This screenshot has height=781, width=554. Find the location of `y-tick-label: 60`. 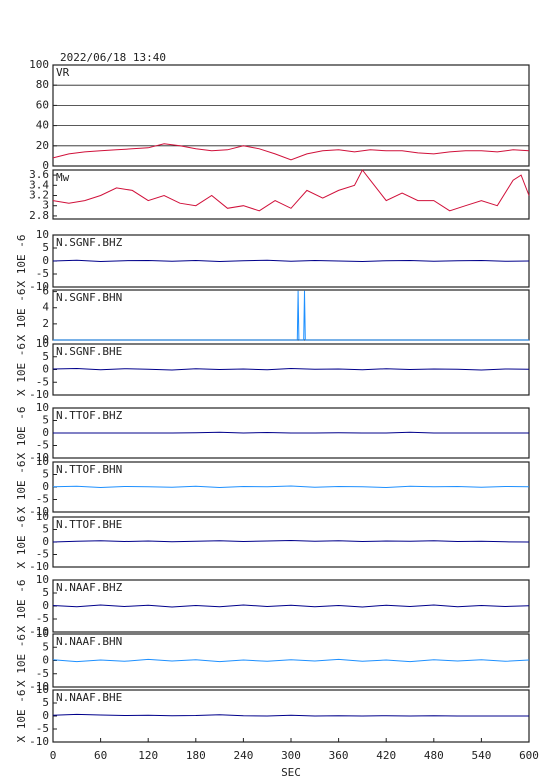

y-tick-label: 60 is located at coordinates (42, 104).